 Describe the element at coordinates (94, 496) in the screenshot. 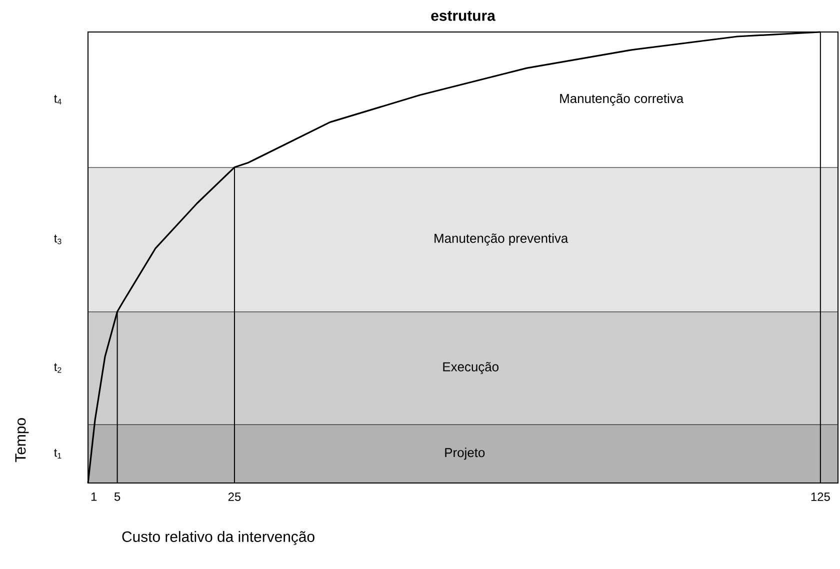

I see `x-tick-label: 1` at that location.